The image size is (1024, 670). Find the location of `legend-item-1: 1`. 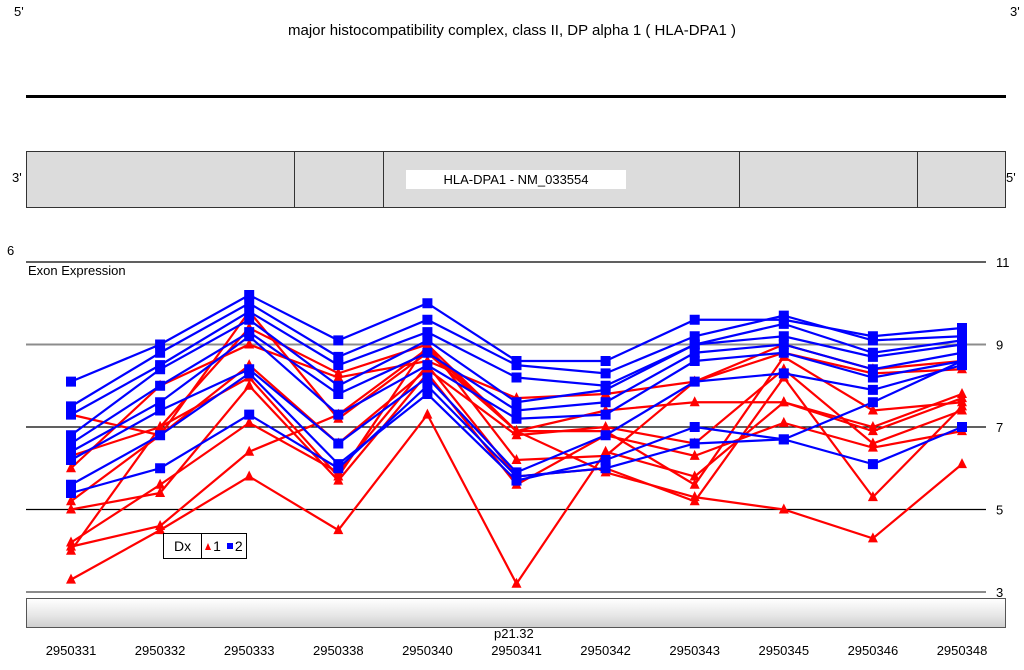

legend-item-1: 1 is located at coordinates (213, 546).